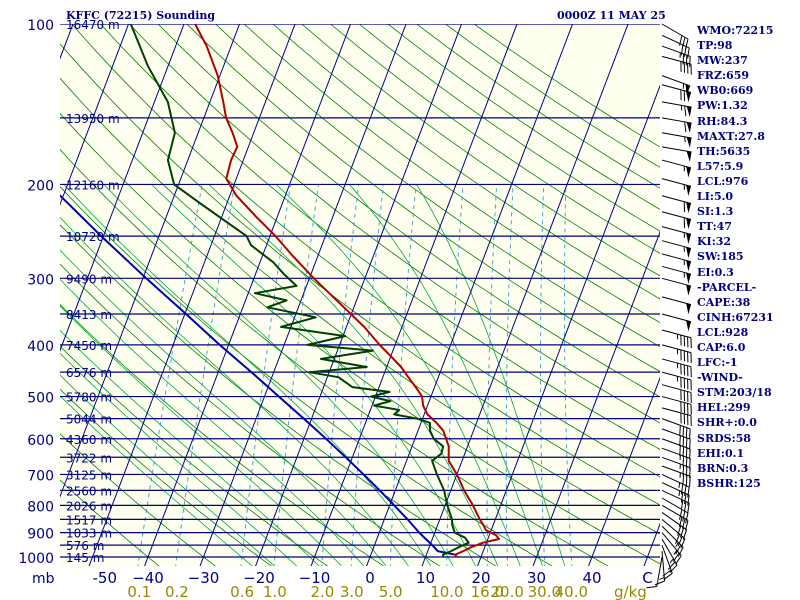 This screenshot has height=600, width=800. I want to click on mixing-ratio-label: 0.2, so click(177, 591).